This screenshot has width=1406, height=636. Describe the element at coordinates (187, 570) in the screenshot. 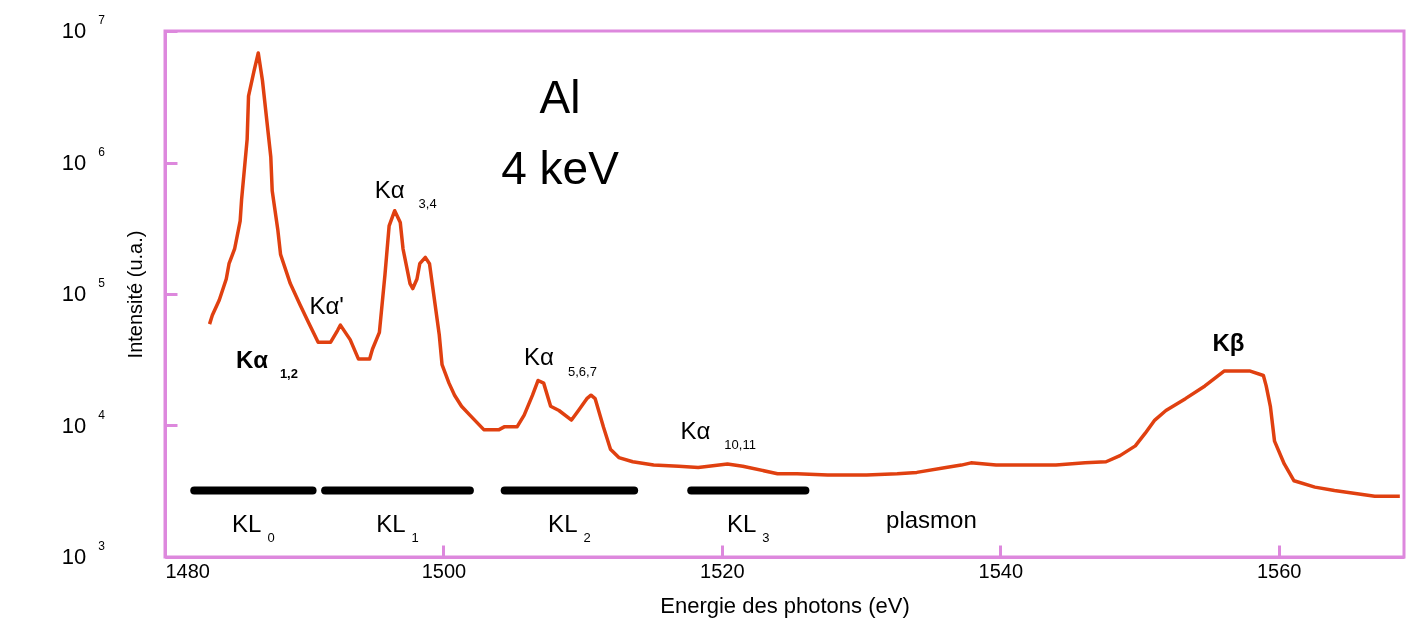

I see `x-tick-label: 1480` at that location.